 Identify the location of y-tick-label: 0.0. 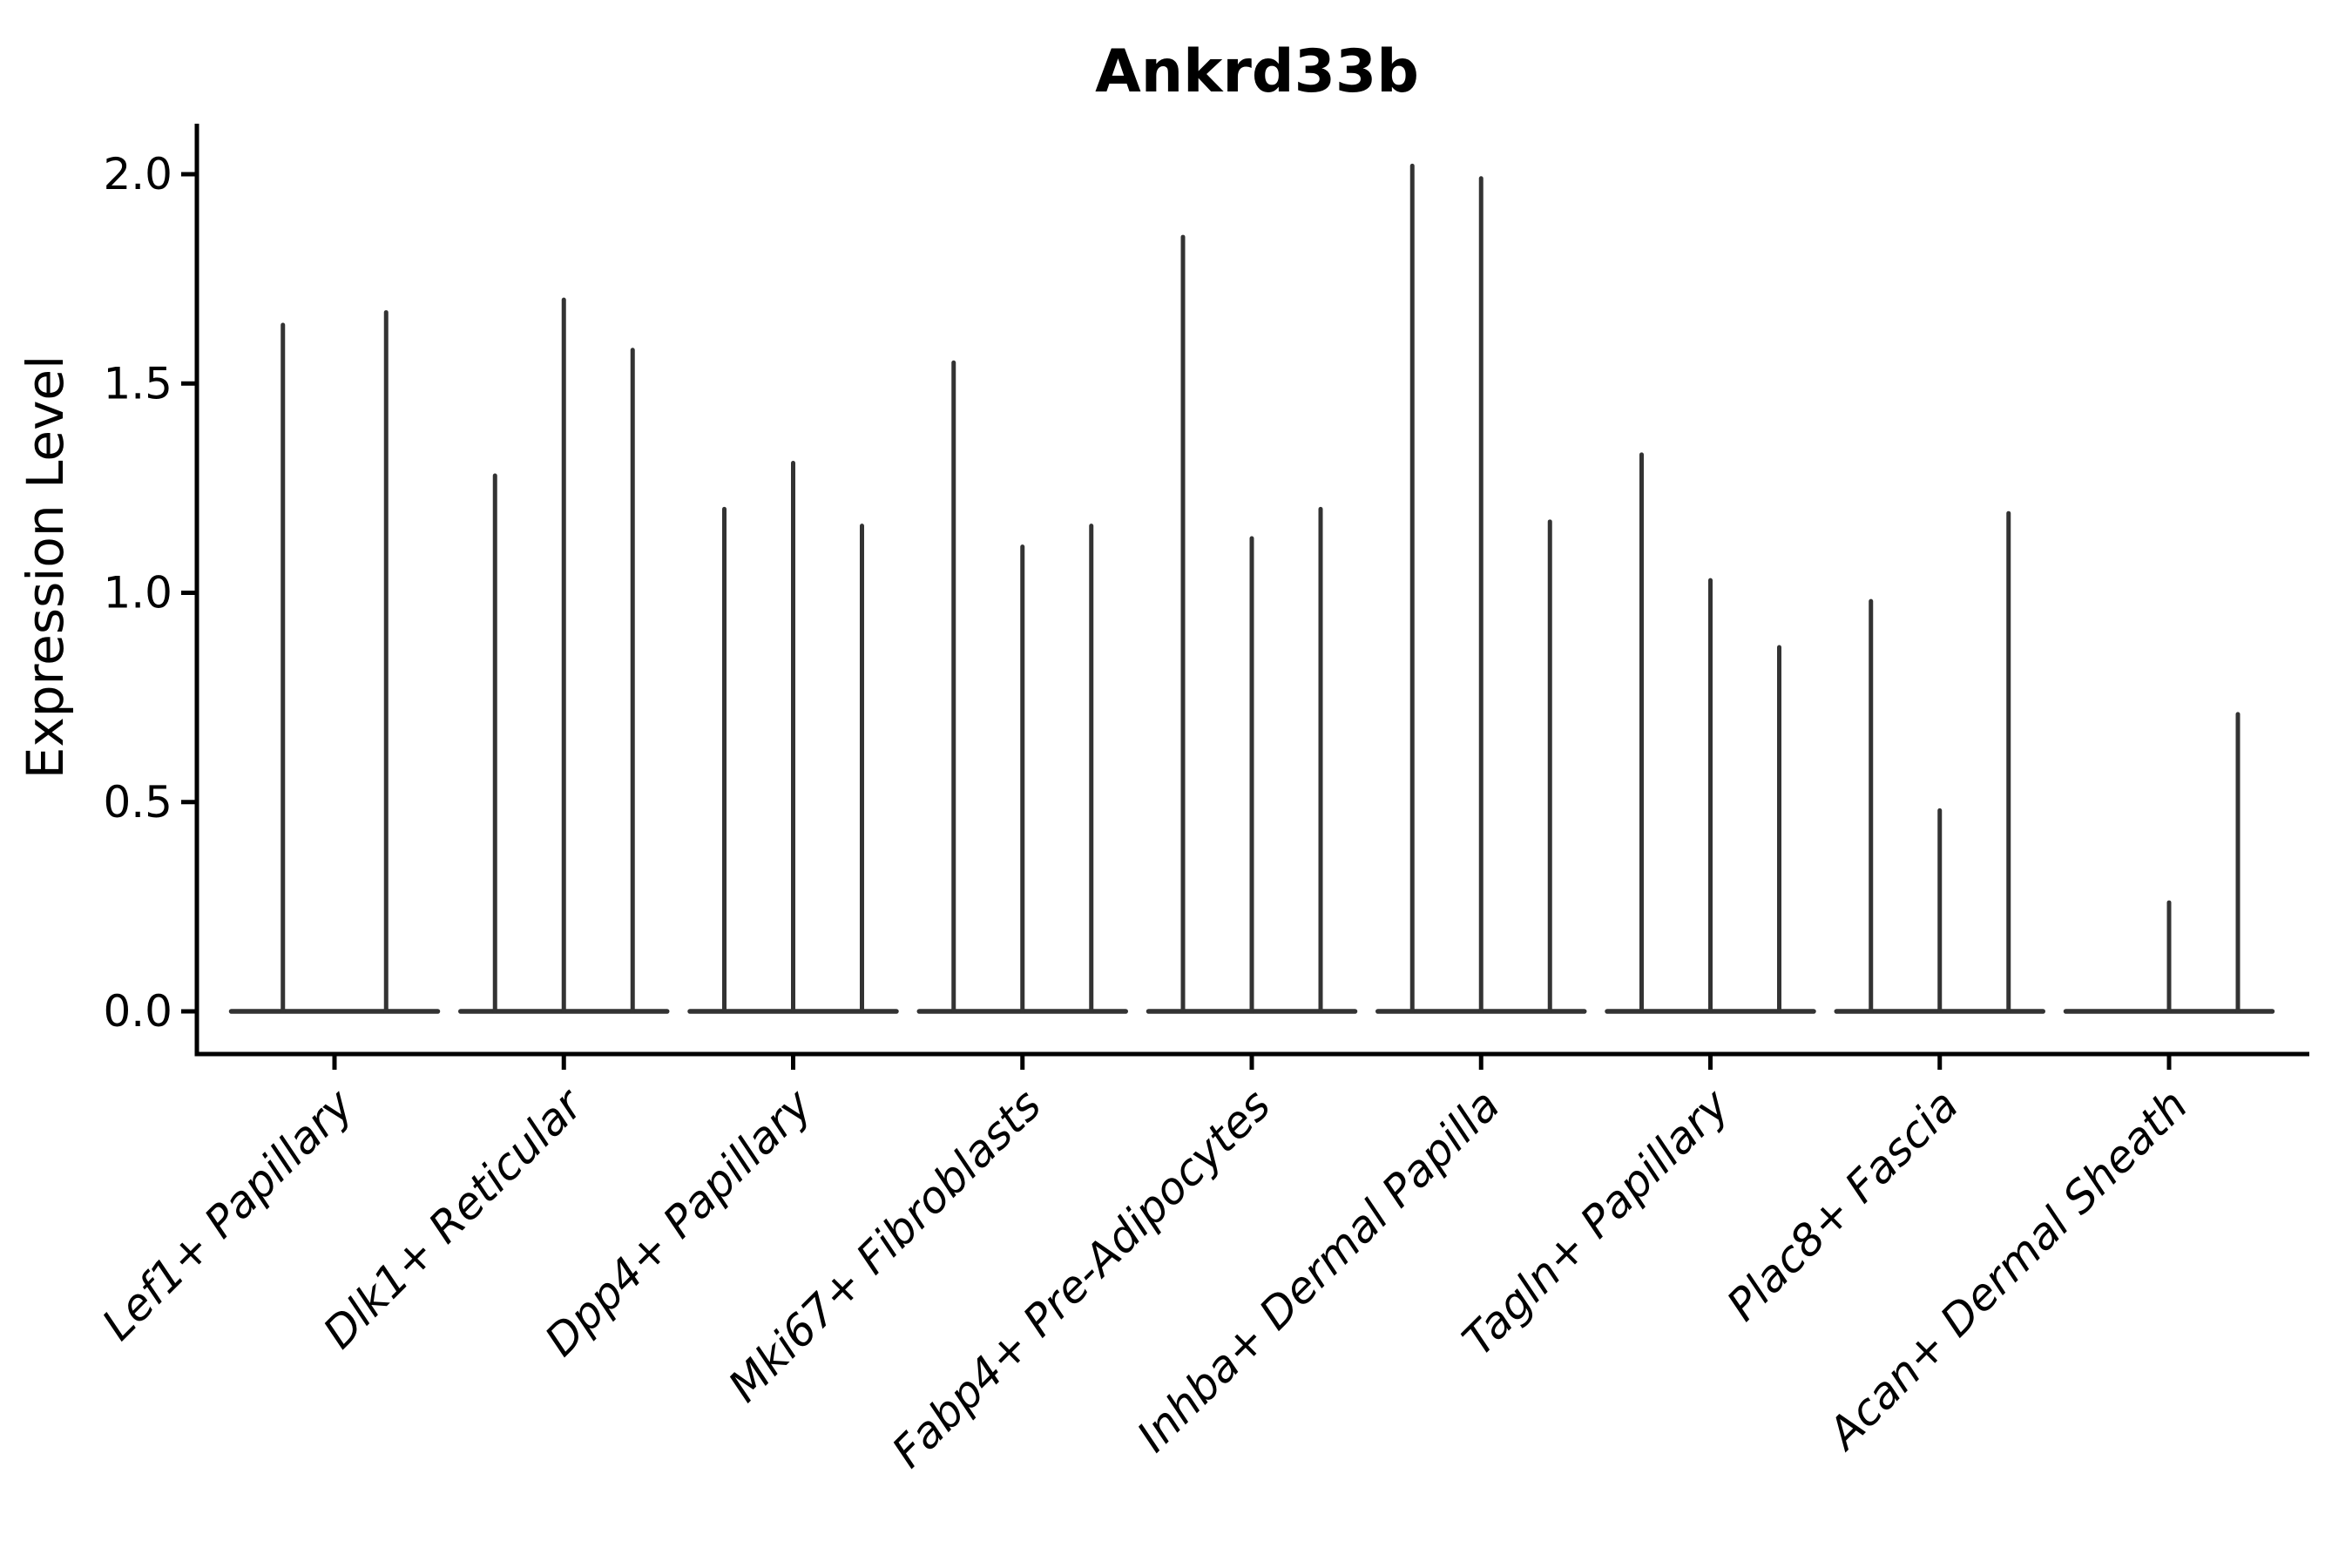
(137, 1012).